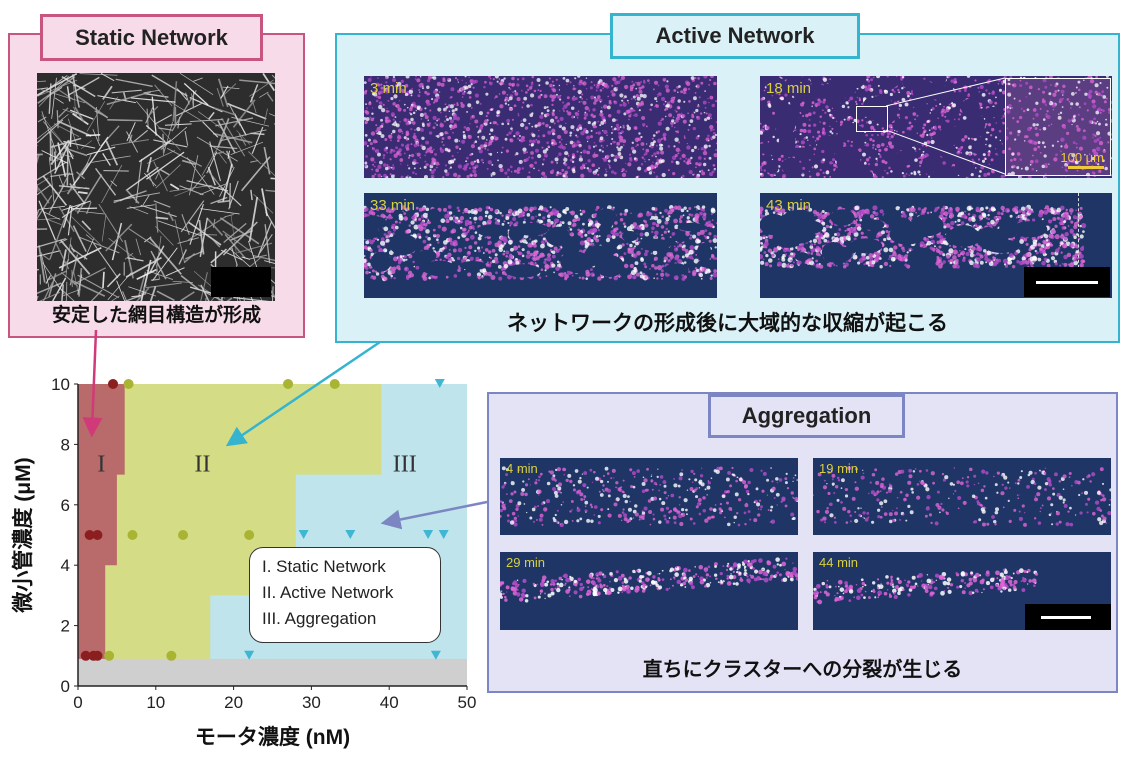 This screenshot has height=767, width=1121. What do you see at coordinates (936, 245) in the screenshot?
I see `active-frame-43min: 43 min` at bounding box center [936, 245].